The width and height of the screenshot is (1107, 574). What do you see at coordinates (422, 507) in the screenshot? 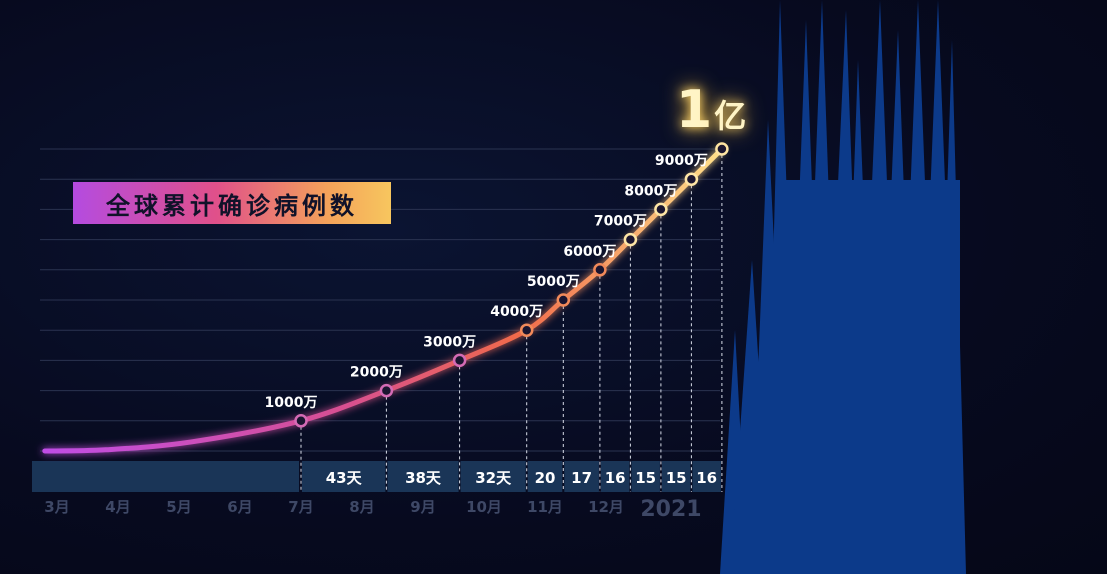
I see `x-tick-label: 9月` at bounding box center [422, 507].